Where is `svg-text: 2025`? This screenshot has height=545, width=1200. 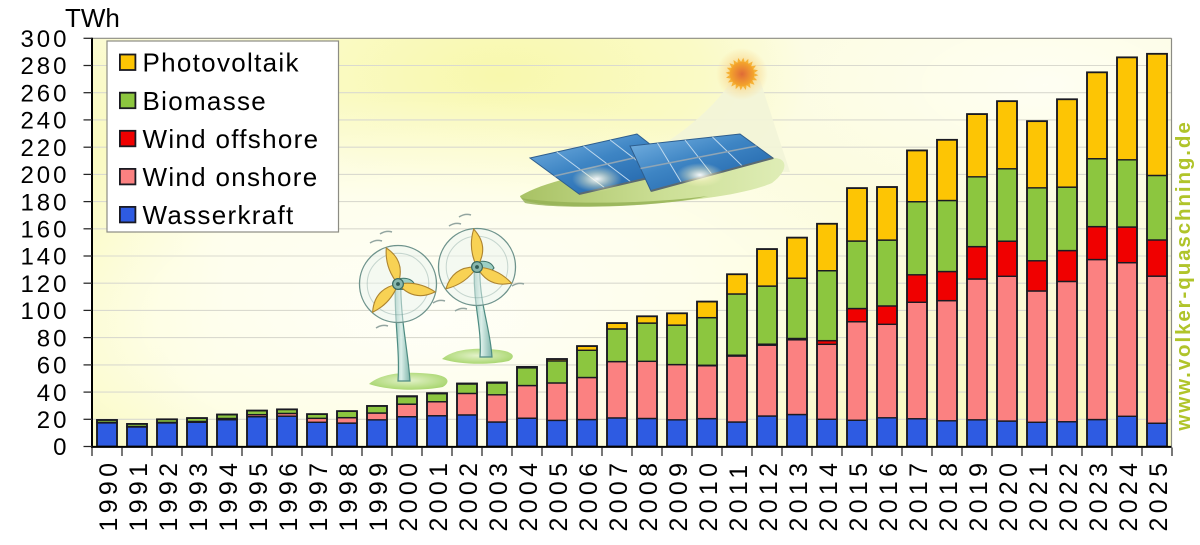 svg-text: 2025 is located at coordinates (1159, 495).